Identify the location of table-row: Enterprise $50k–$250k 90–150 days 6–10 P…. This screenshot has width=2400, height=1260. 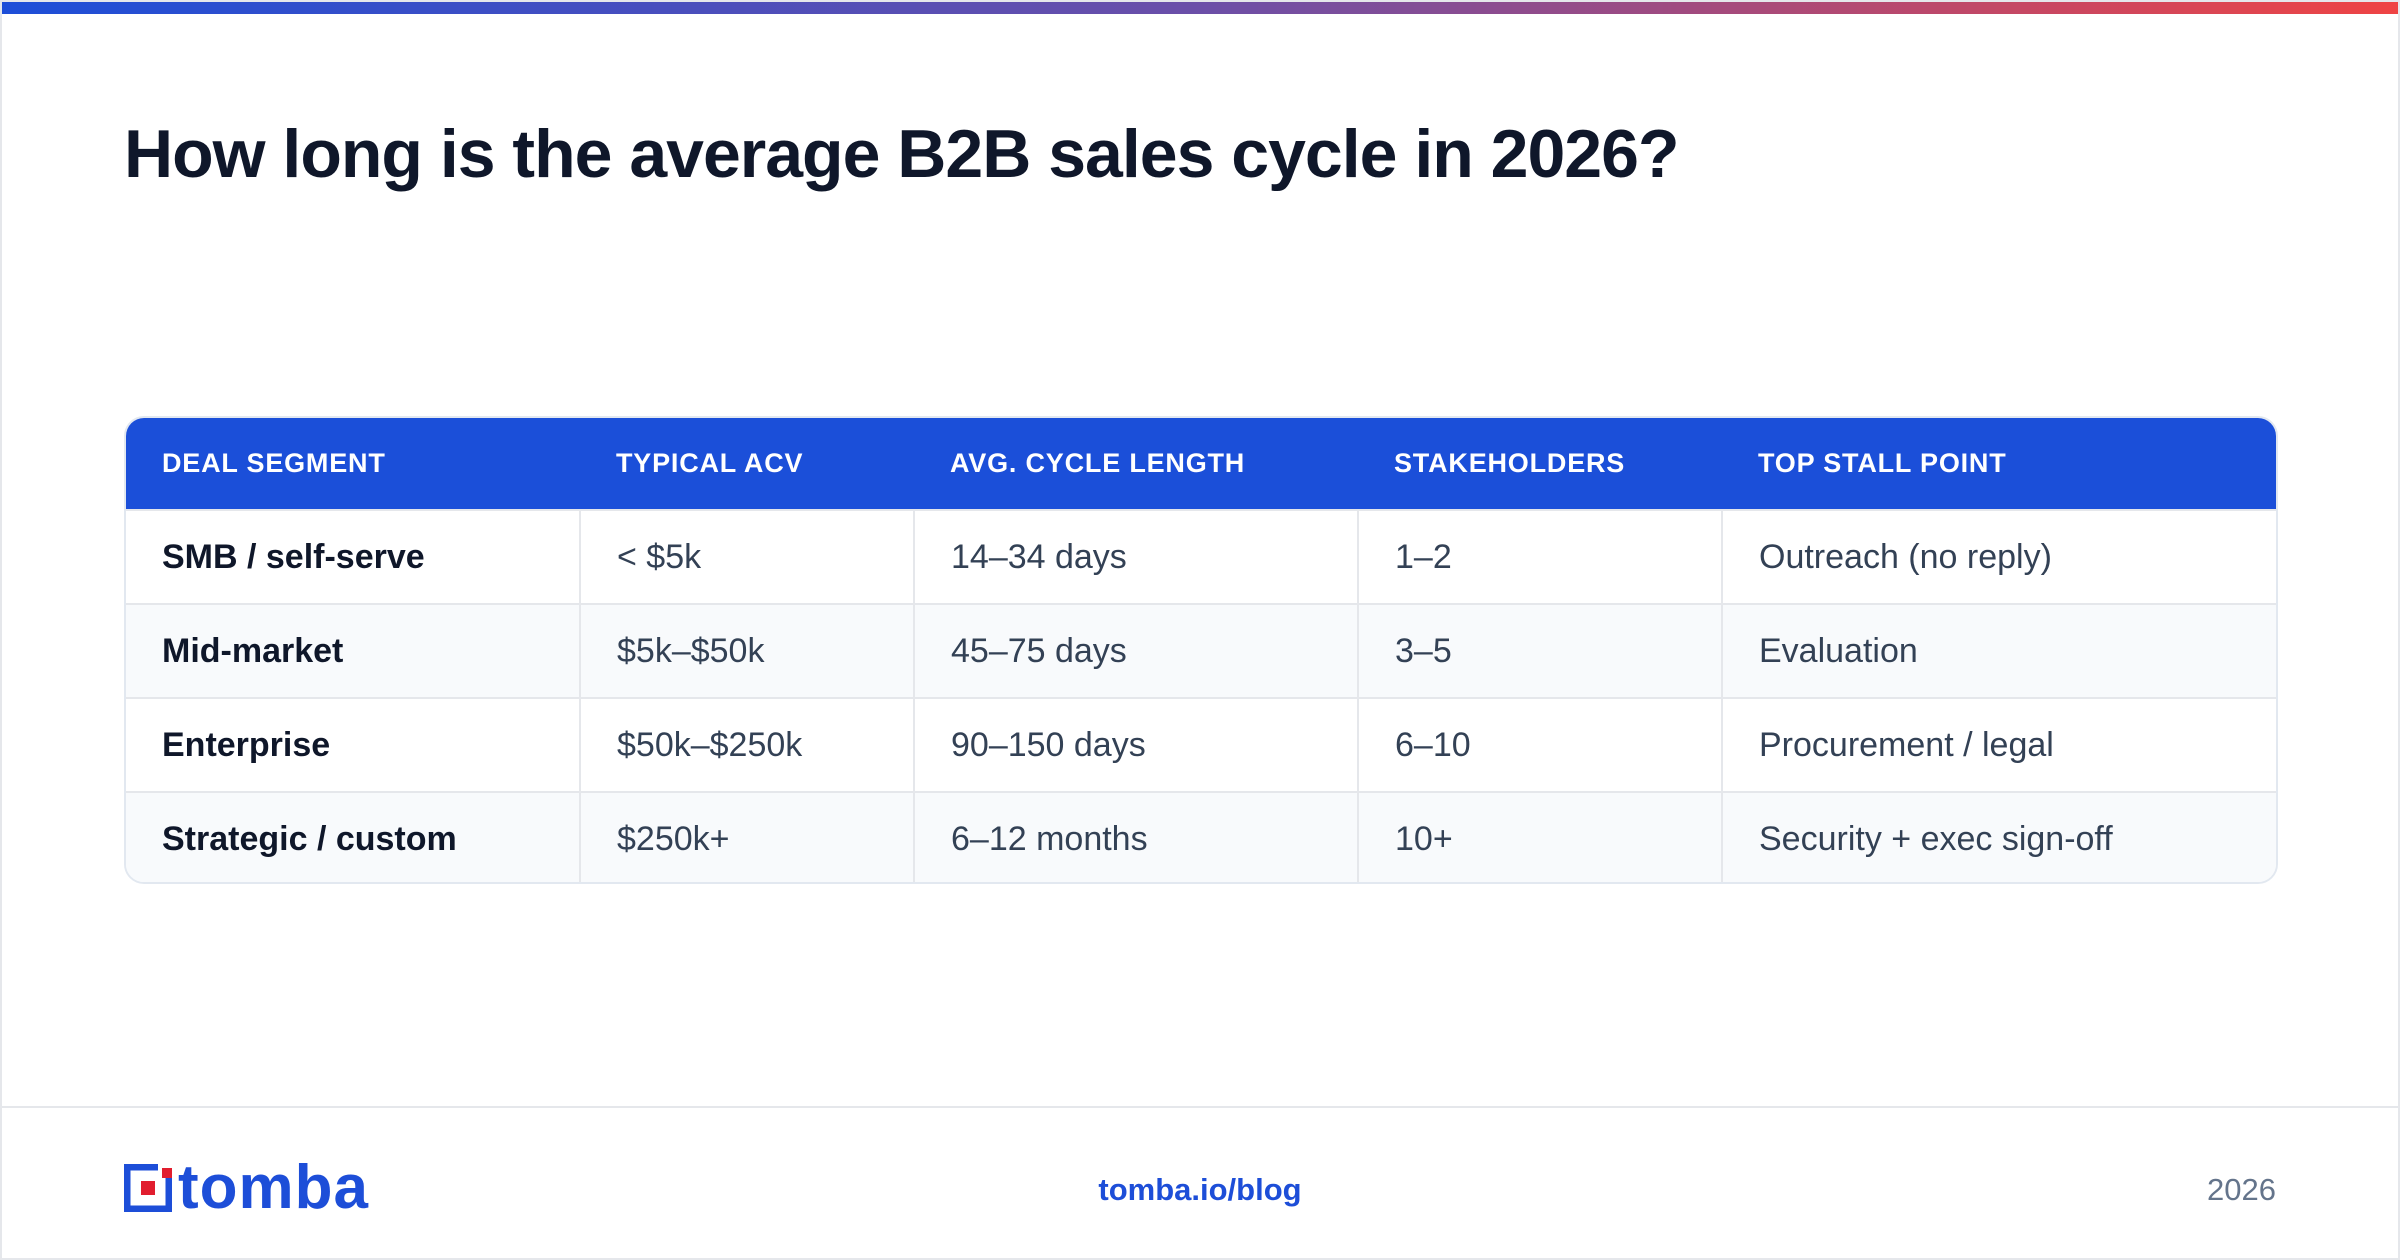
(1201, 745).